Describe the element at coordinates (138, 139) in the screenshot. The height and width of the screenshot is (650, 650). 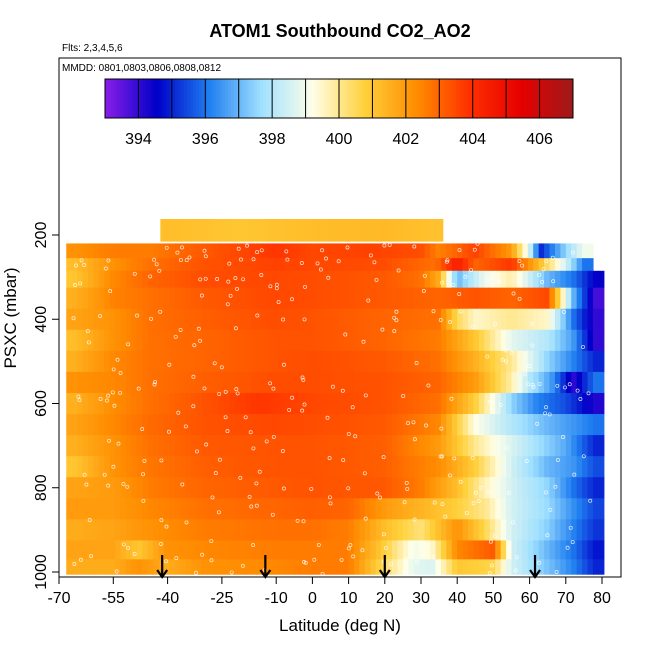
I see `colorbar-tick-label: 394` at that location.